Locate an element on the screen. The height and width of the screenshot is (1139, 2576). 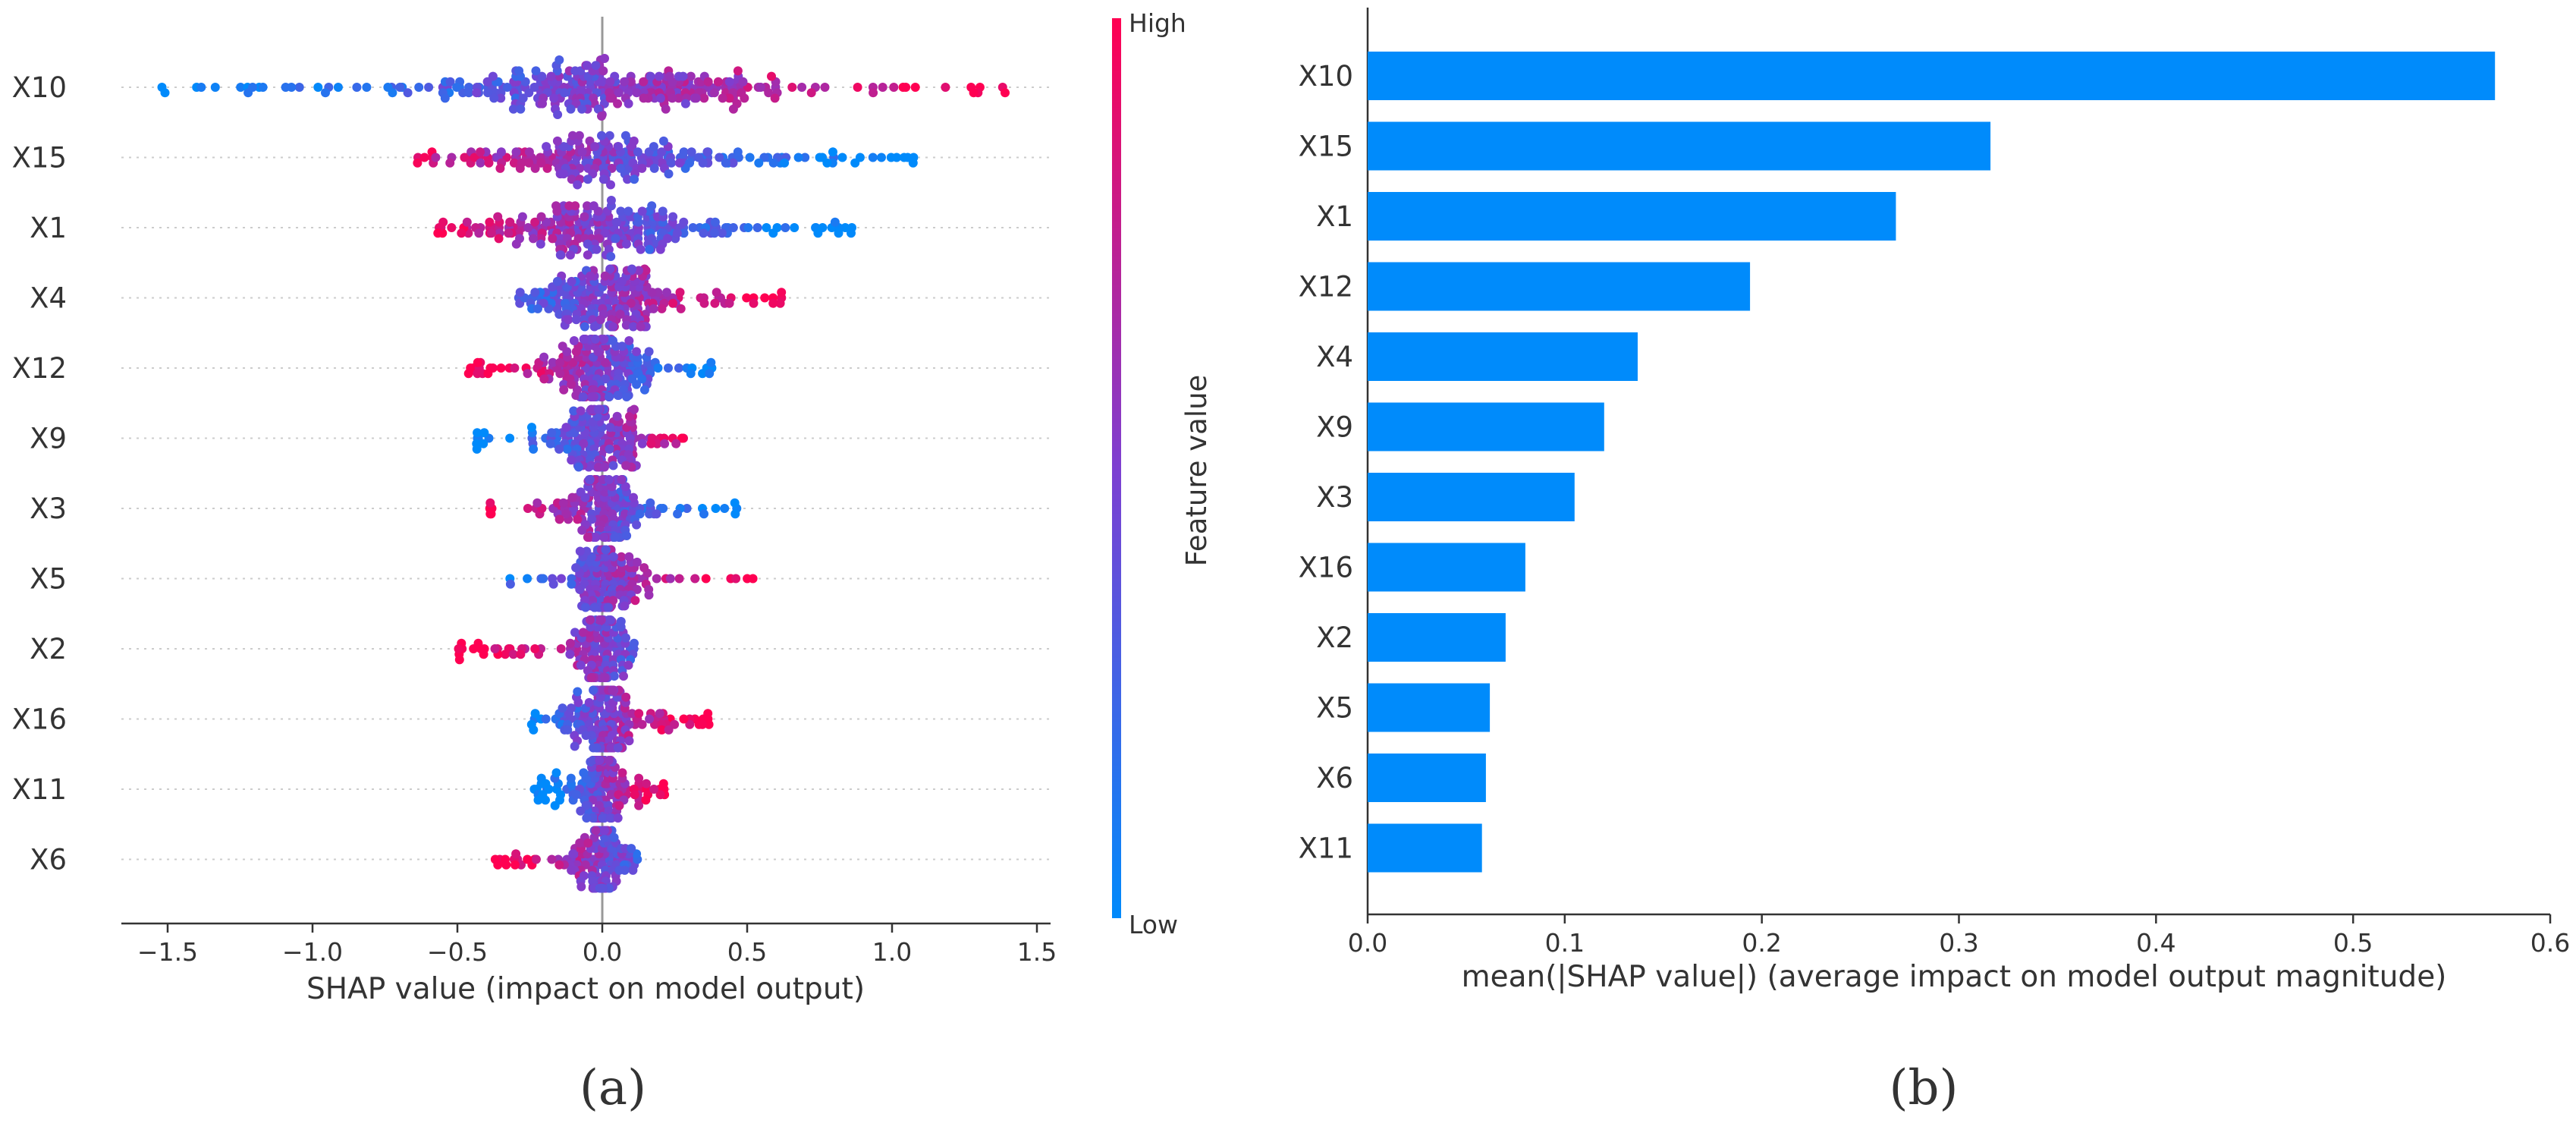
colorbar-title: Feature value is located at coordinates (1196, 471).